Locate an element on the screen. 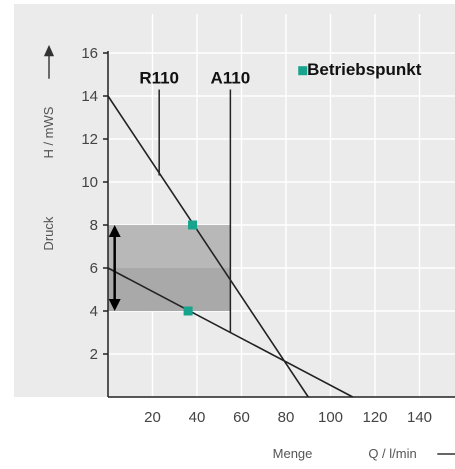 The image size is (455, 469). x-tick-label: 60 is located at coordinates (241, 417).